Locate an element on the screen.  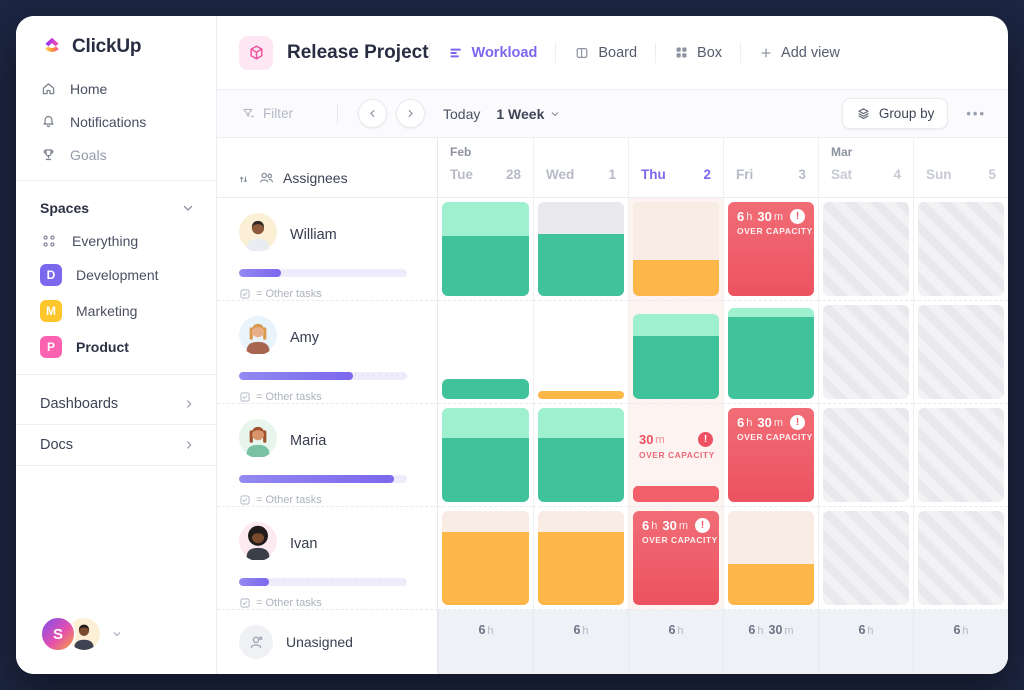
workload-cell: 30 m! OVER CAPACITY is located at coordinates (675, 455).